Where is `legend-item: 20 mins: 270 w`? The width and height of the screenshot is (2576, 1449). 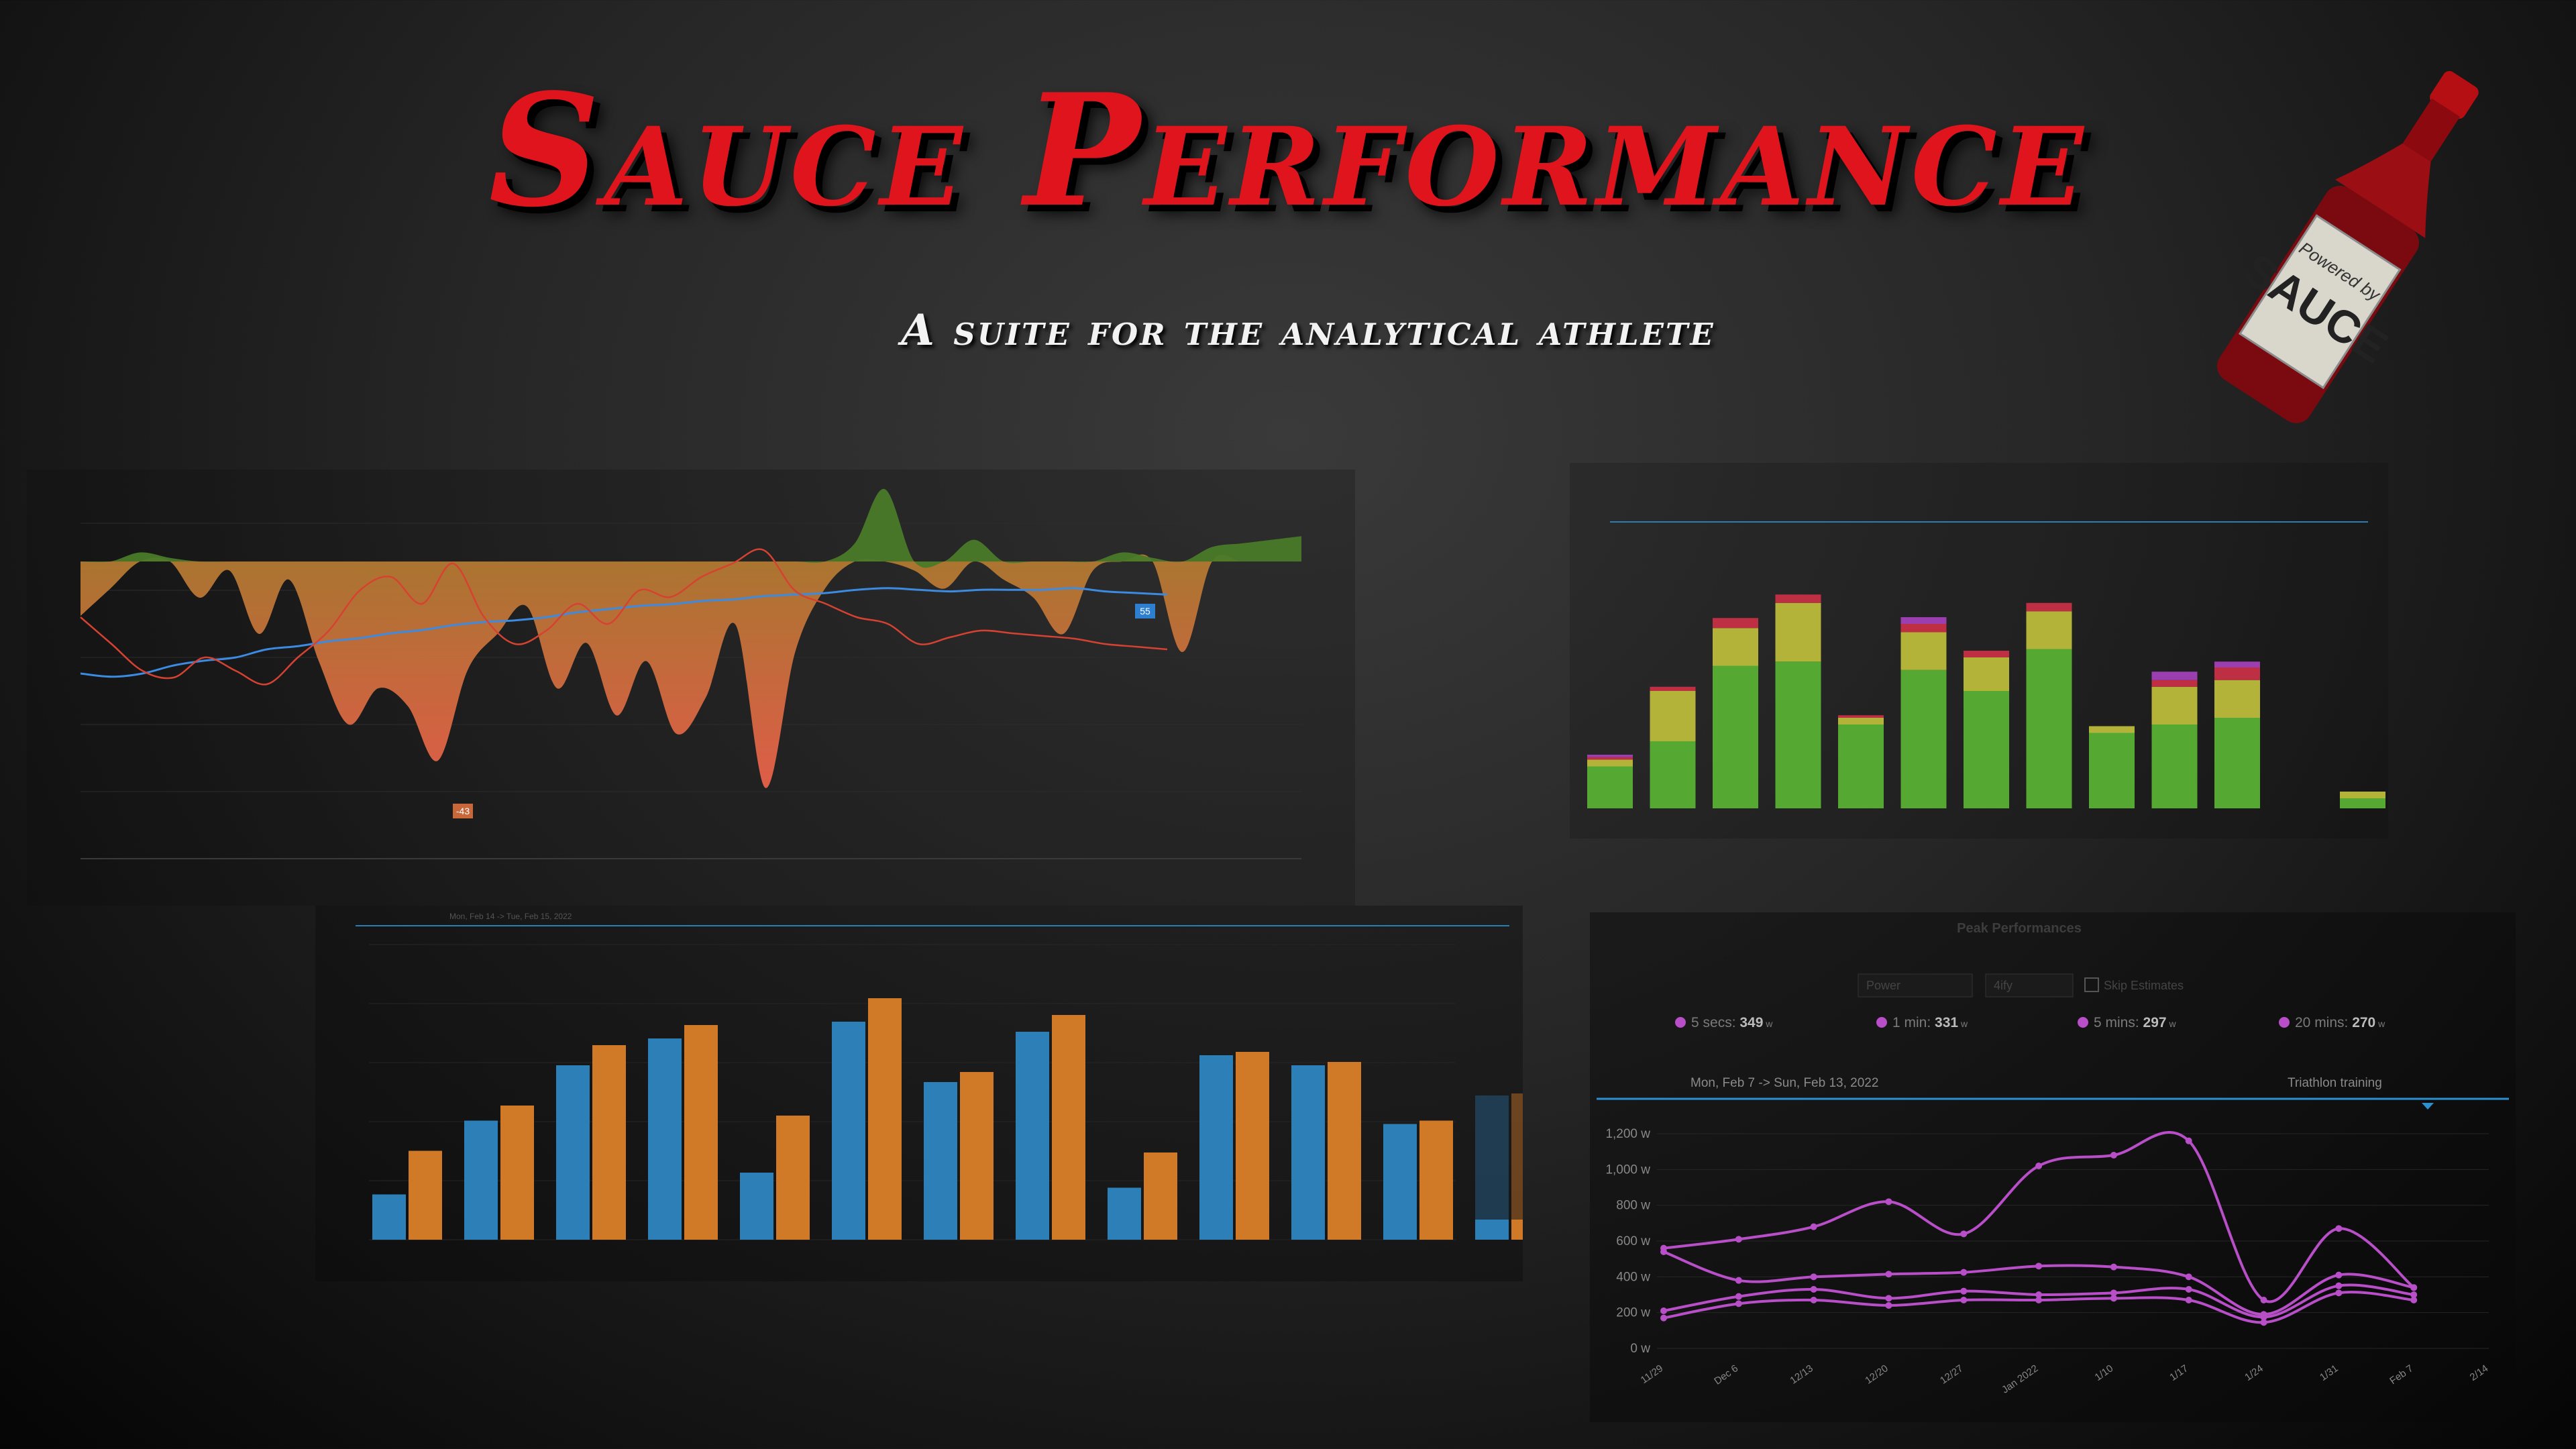 legend-item: 20 mins: 270 w is located at coordinates (2340, 1022).